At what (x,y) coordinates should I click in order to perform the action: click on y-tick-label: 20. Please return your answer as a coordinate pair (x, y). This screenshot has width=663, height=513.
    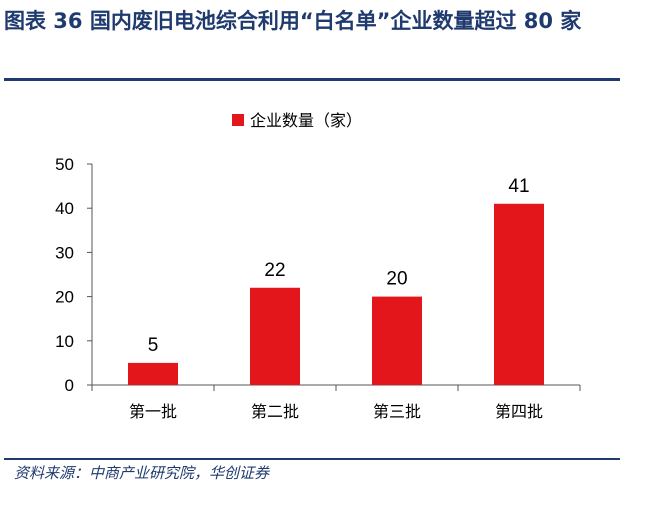
    Looking at the image, I should click on (64, 297).